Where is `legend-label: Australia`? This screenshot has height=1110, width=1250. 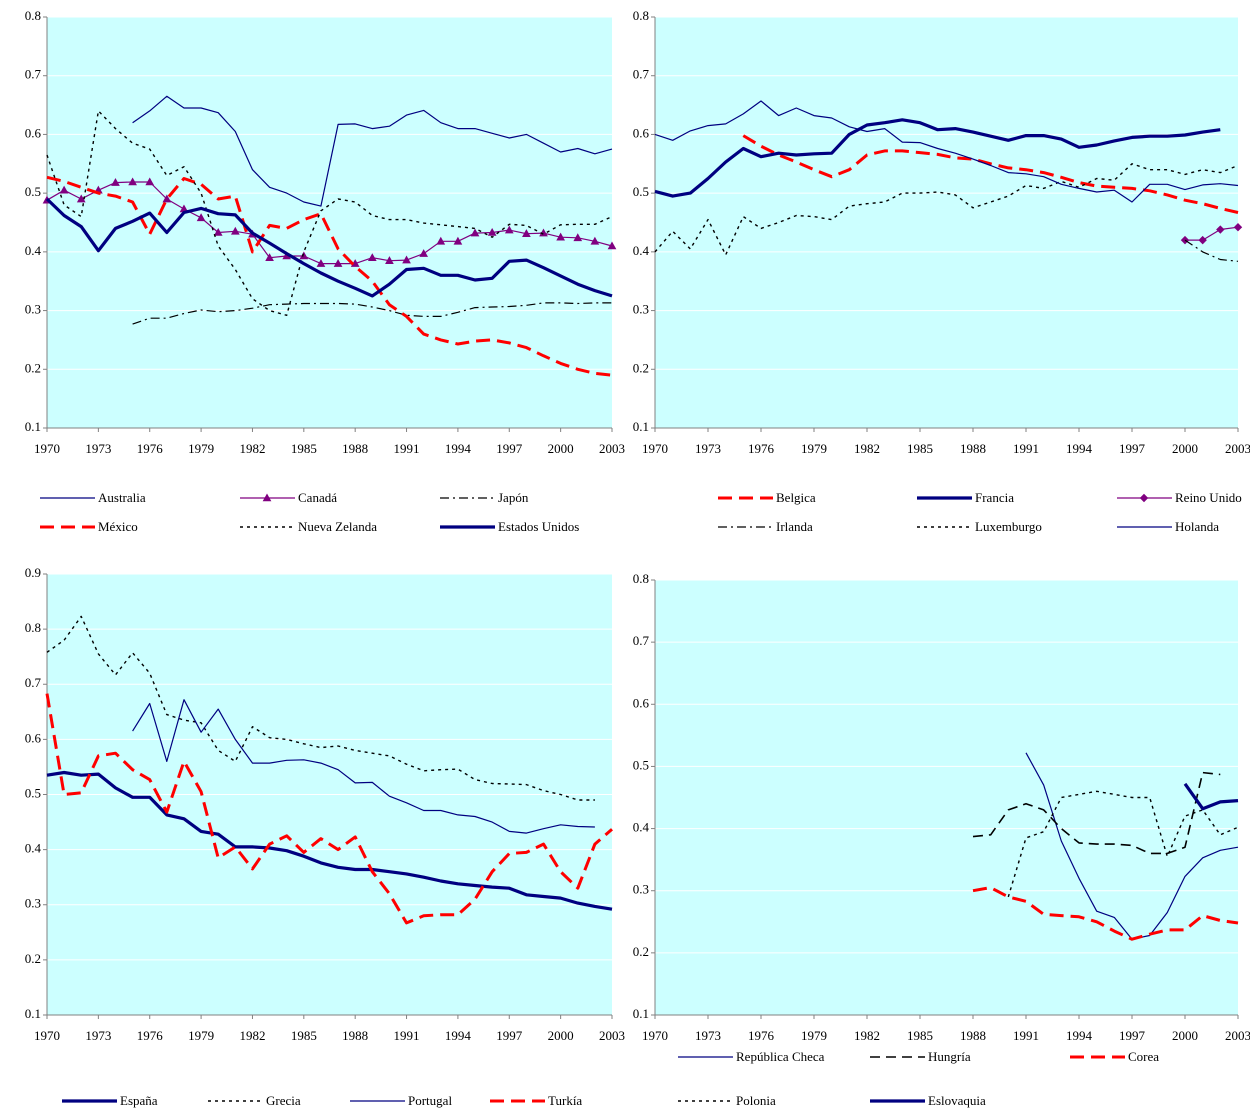 legend-label: Australia is located at coordinates (122, 497).